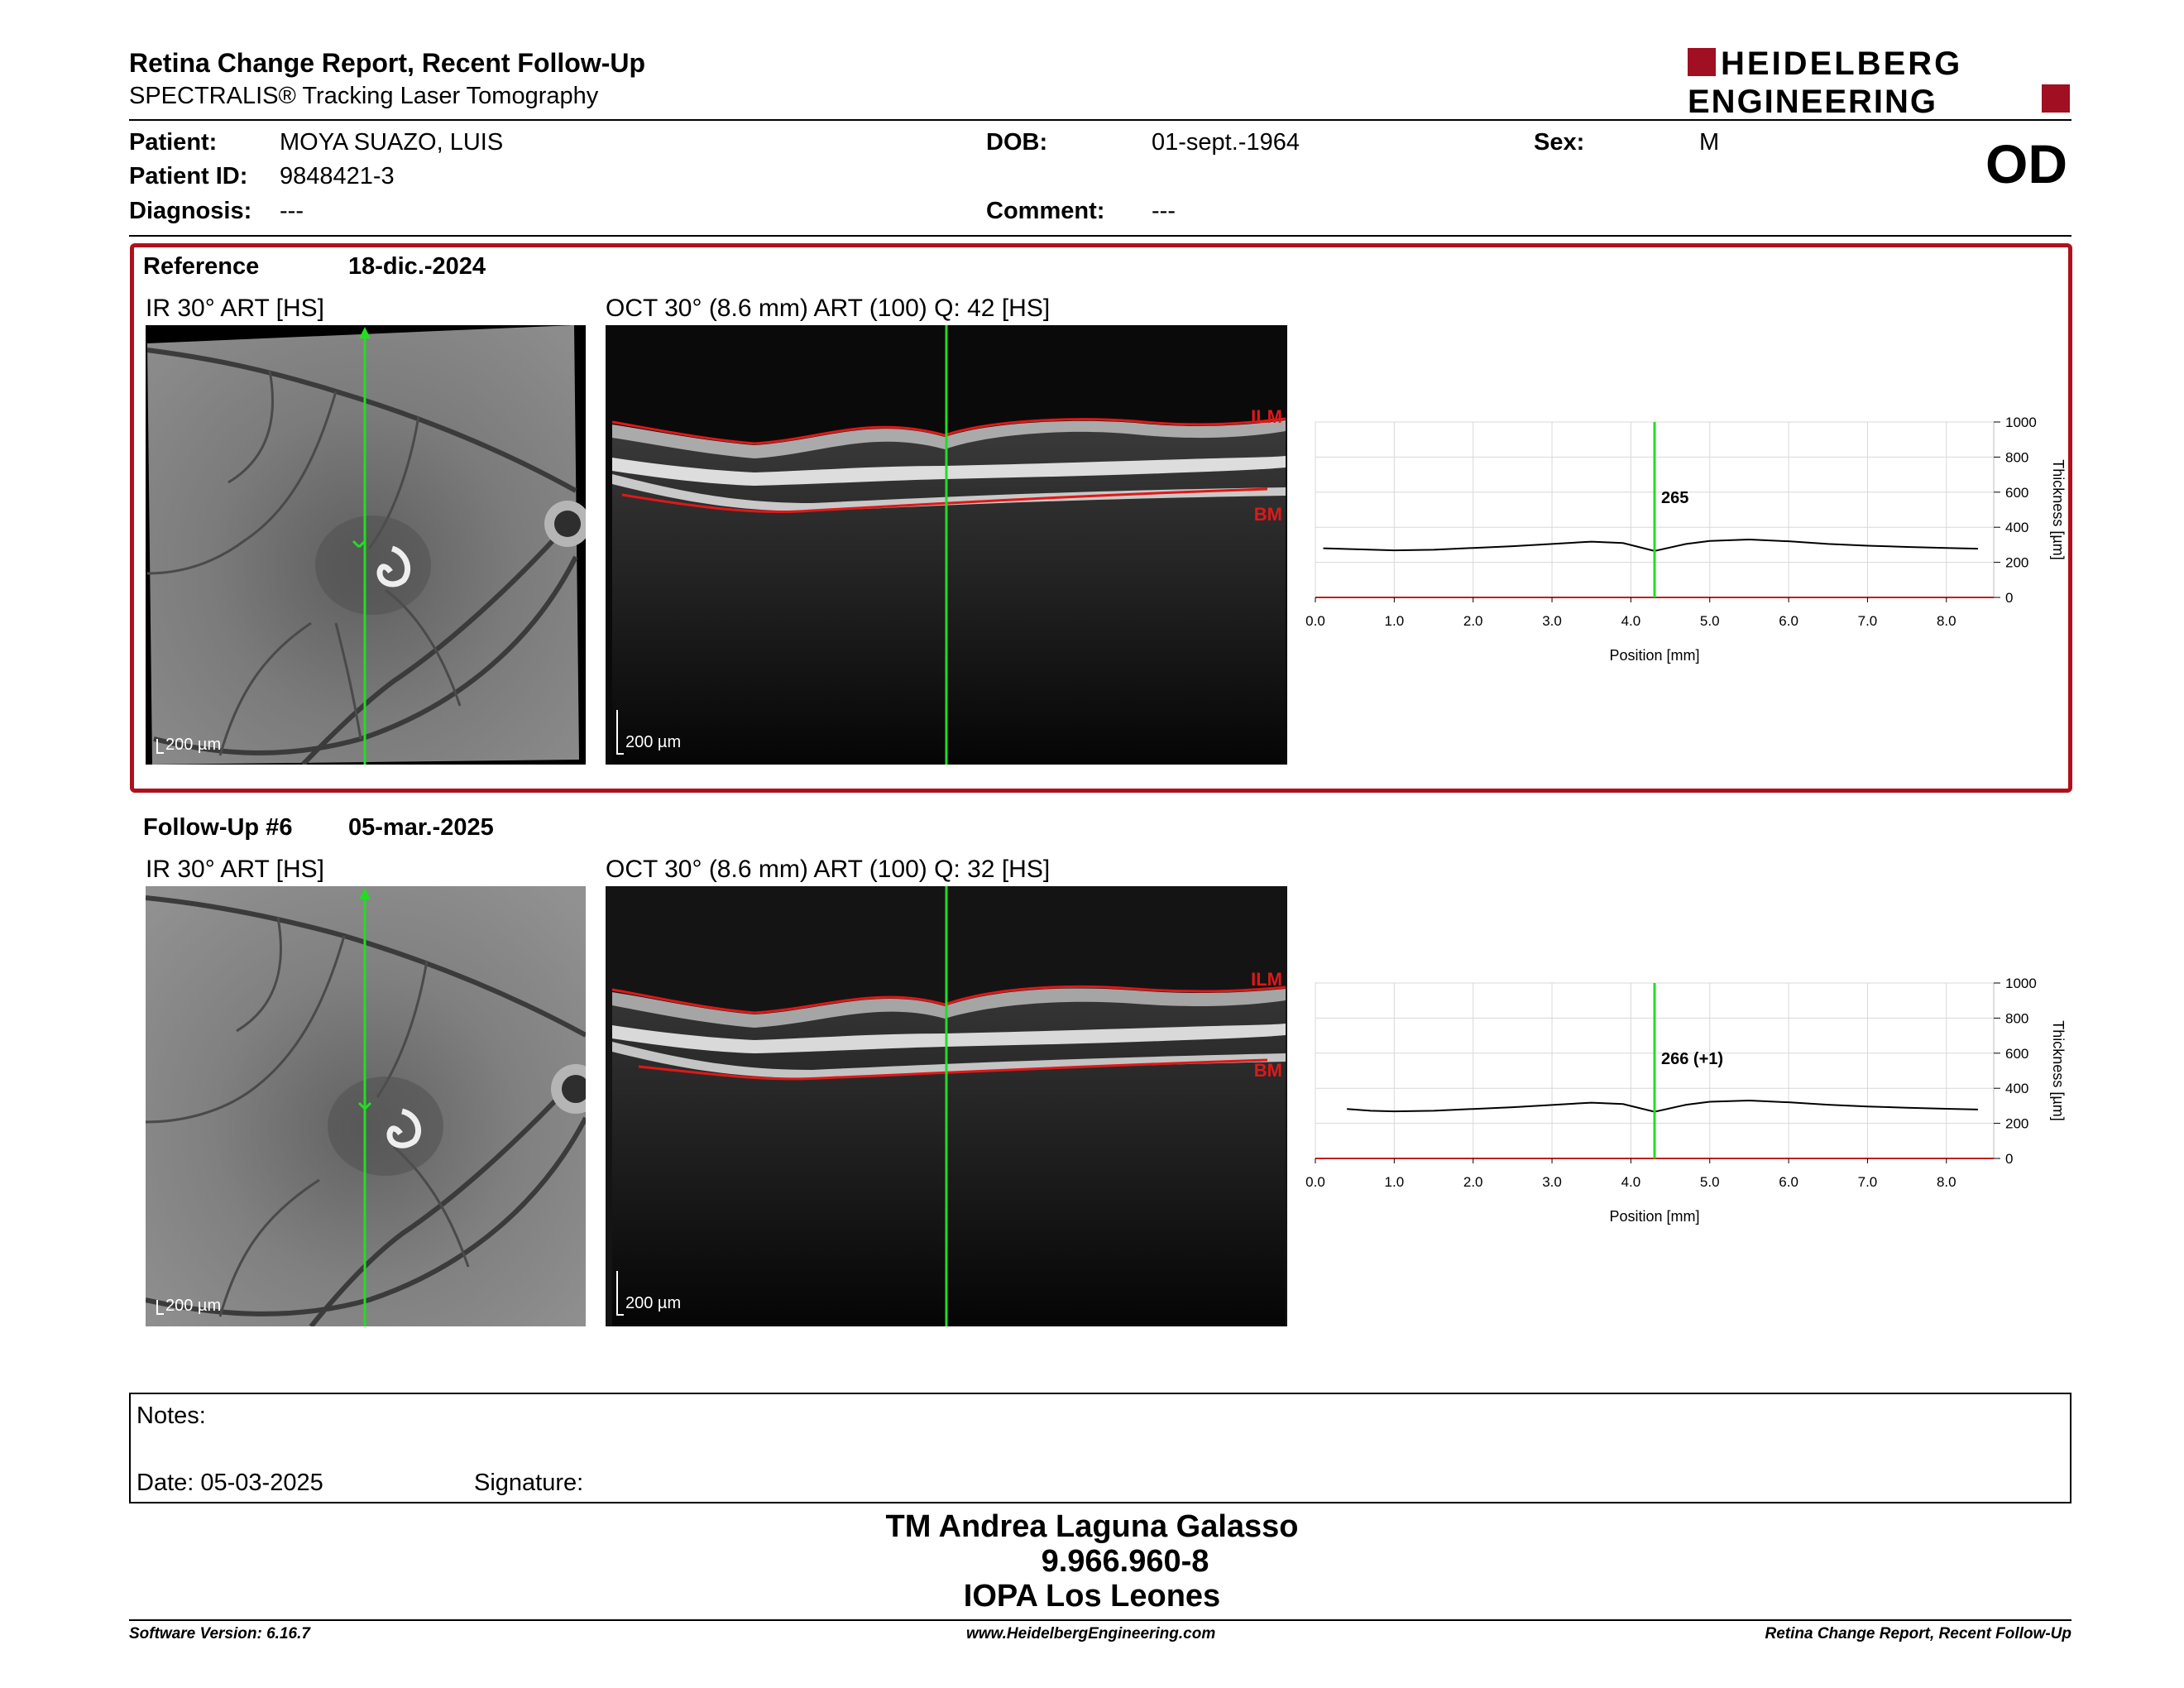  I want to click on signer-name: TM Andrea Laguna Galasso, so click(1092, 1526).